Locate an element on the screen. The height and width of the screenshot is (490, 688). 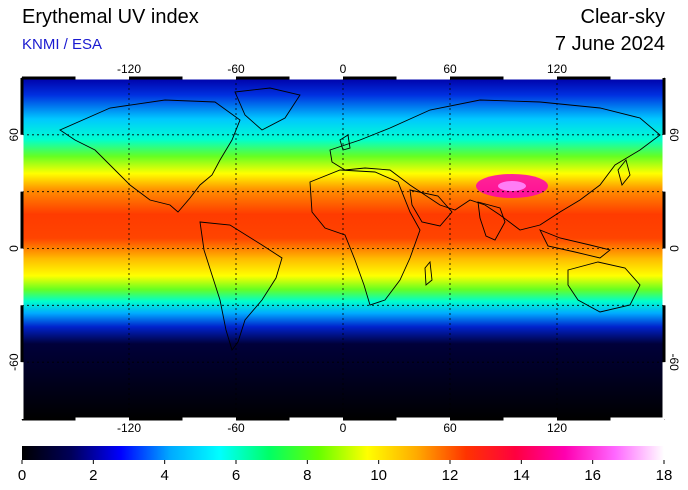
lon-tick-label-top: -60 is located at coordinates (236, 69).